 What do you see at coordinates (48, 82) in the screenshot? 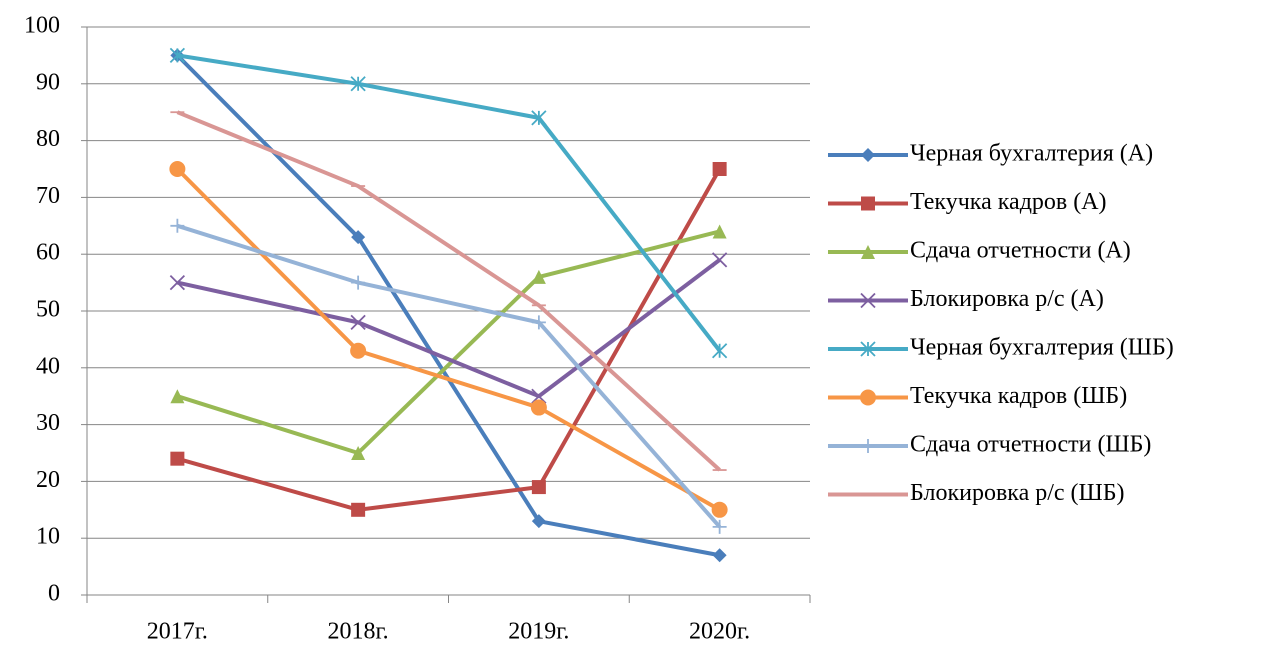
I see `y-tick-label: 90` at bounding box center [48, 82].